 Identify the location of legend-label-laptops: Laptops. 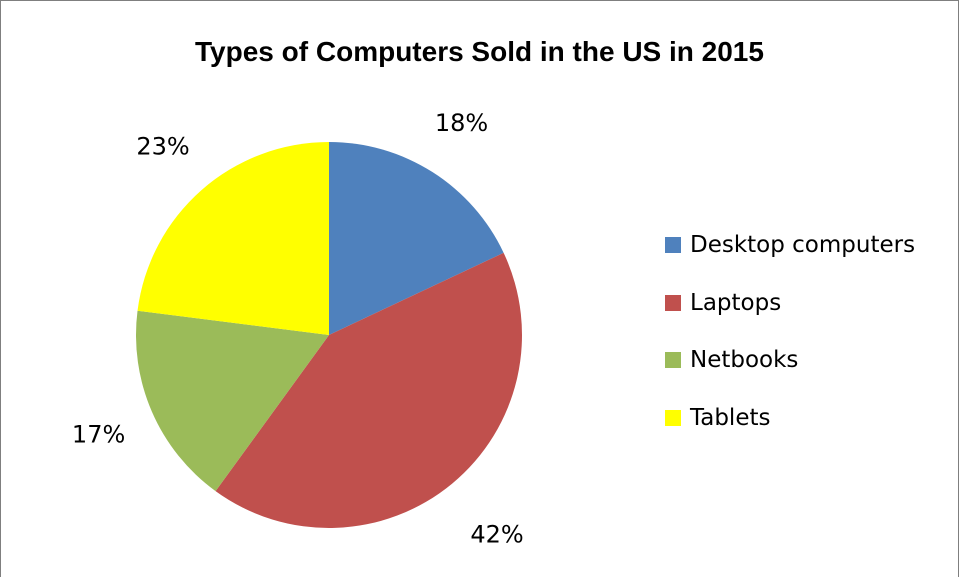
(736, 302).